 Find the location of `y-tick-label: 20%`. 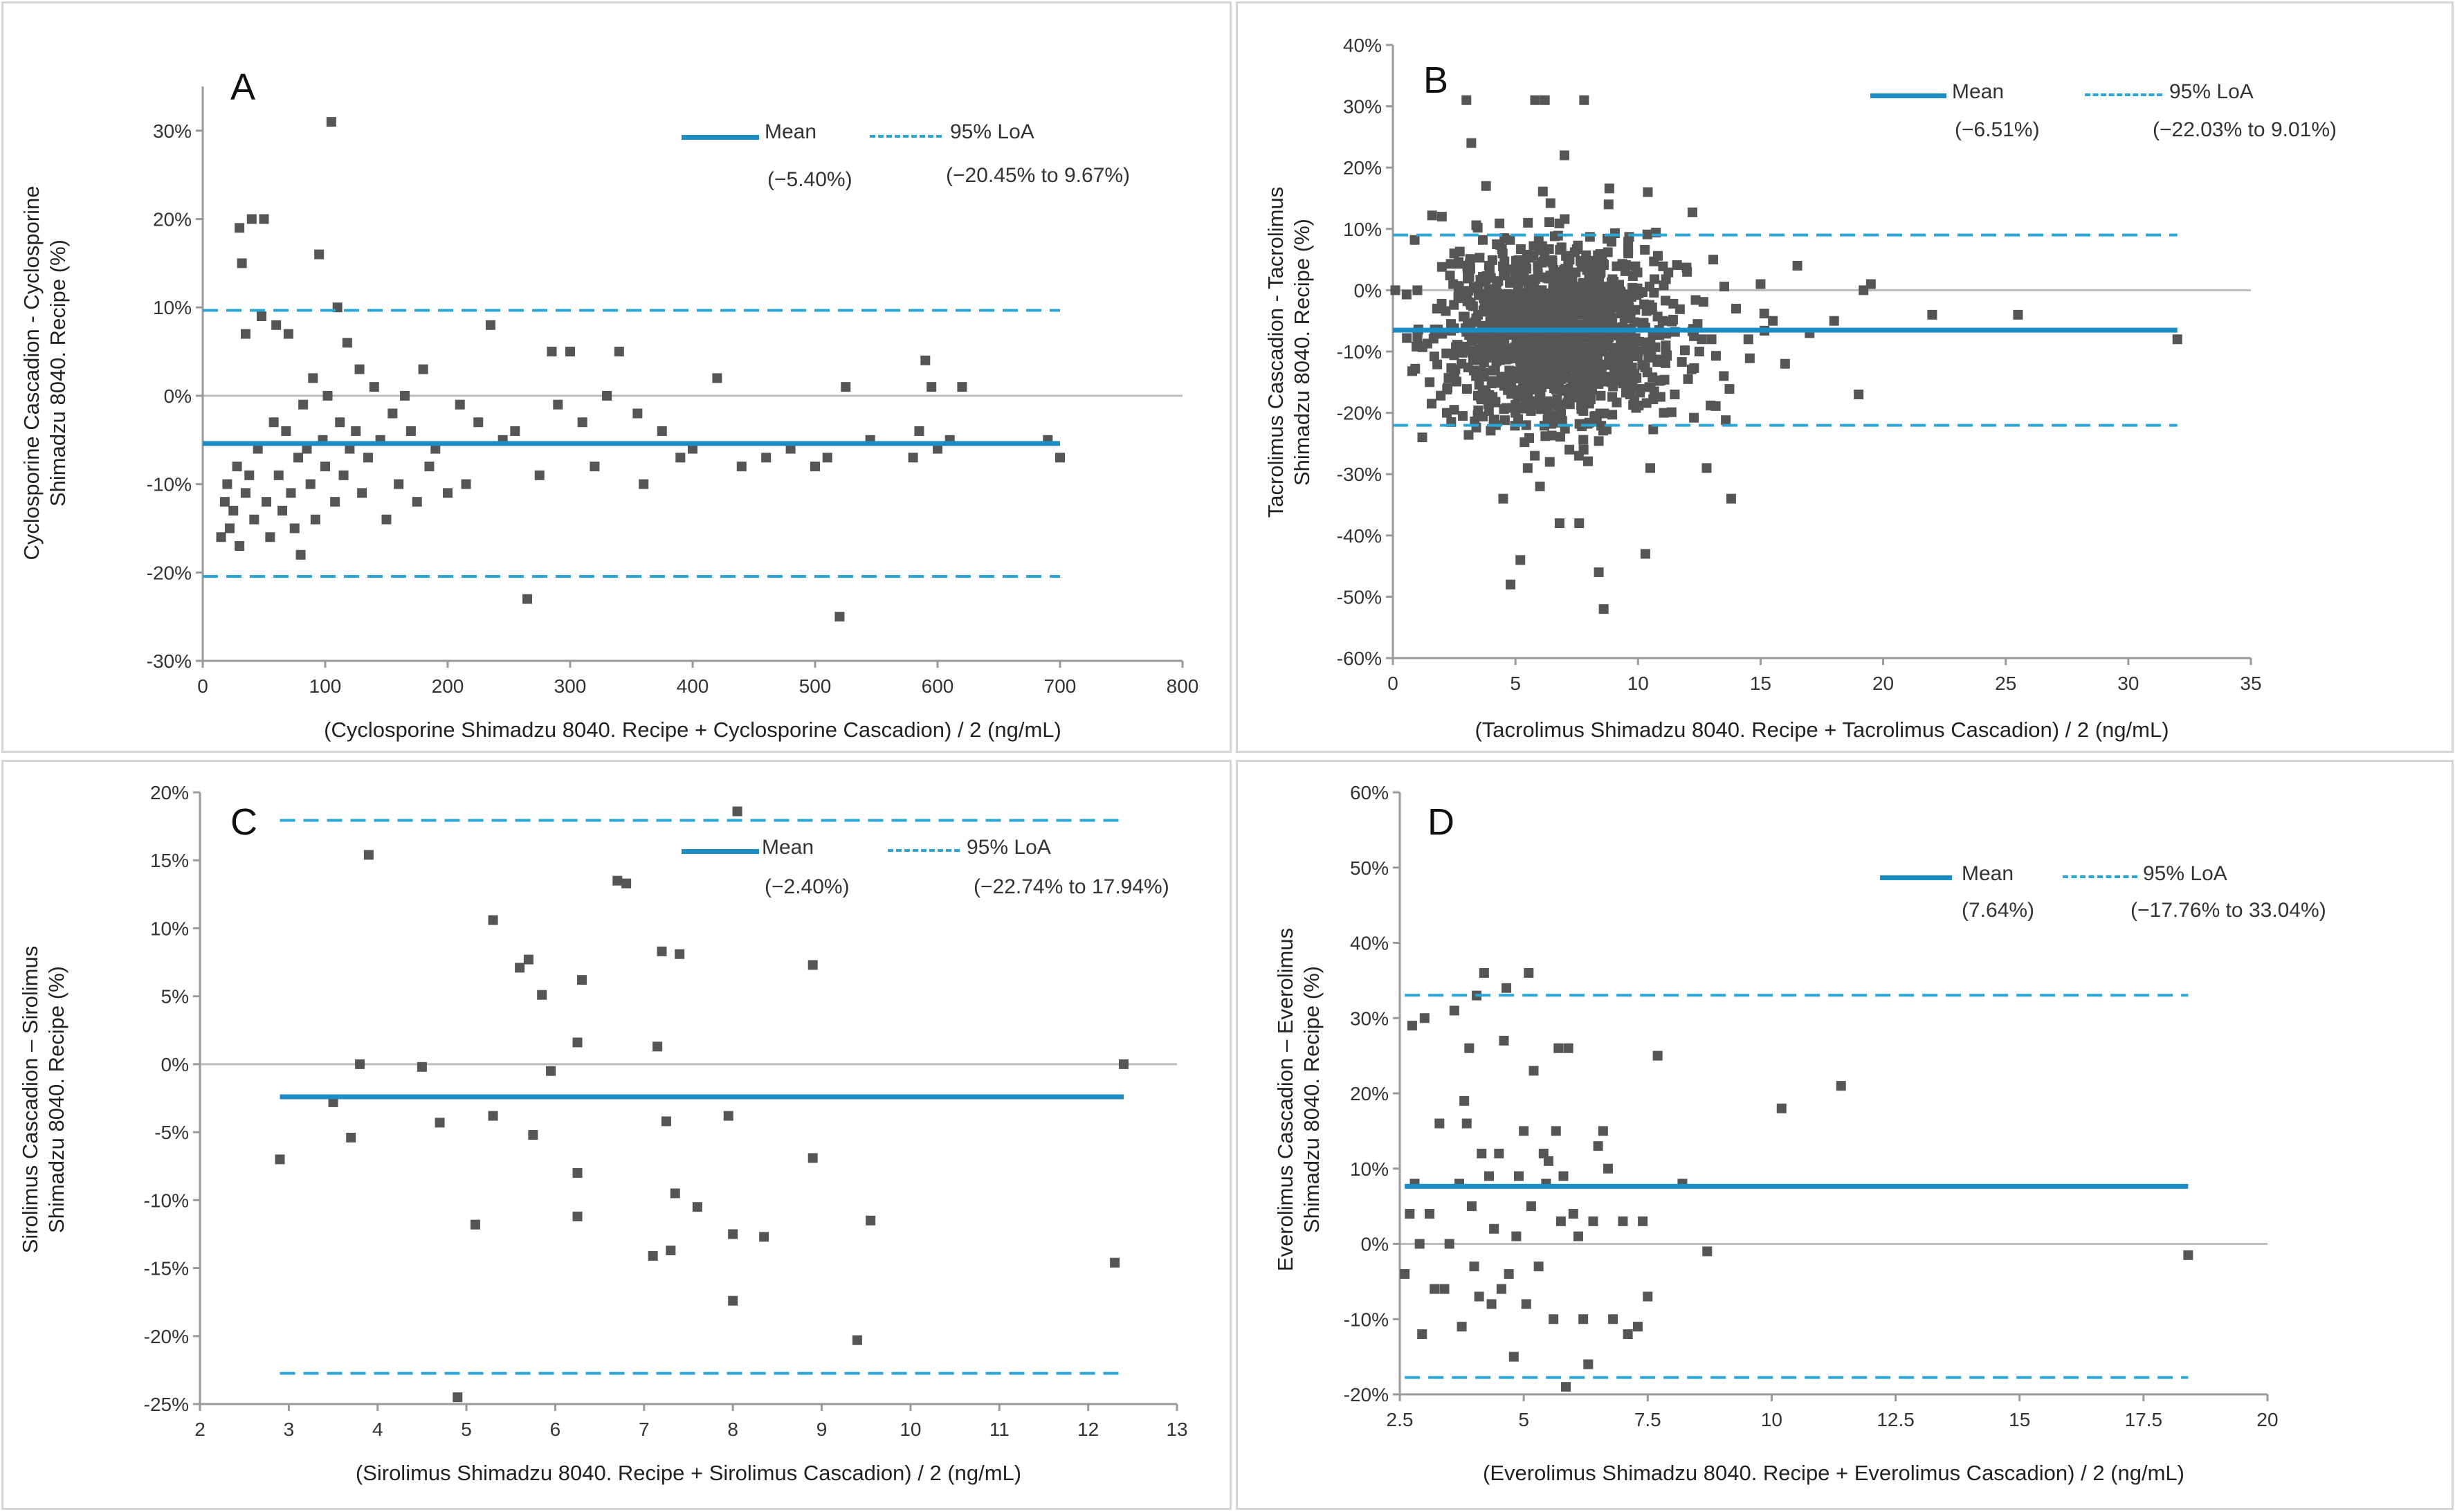

y-tick-label: 20% is located at coordinates (1362, 168).